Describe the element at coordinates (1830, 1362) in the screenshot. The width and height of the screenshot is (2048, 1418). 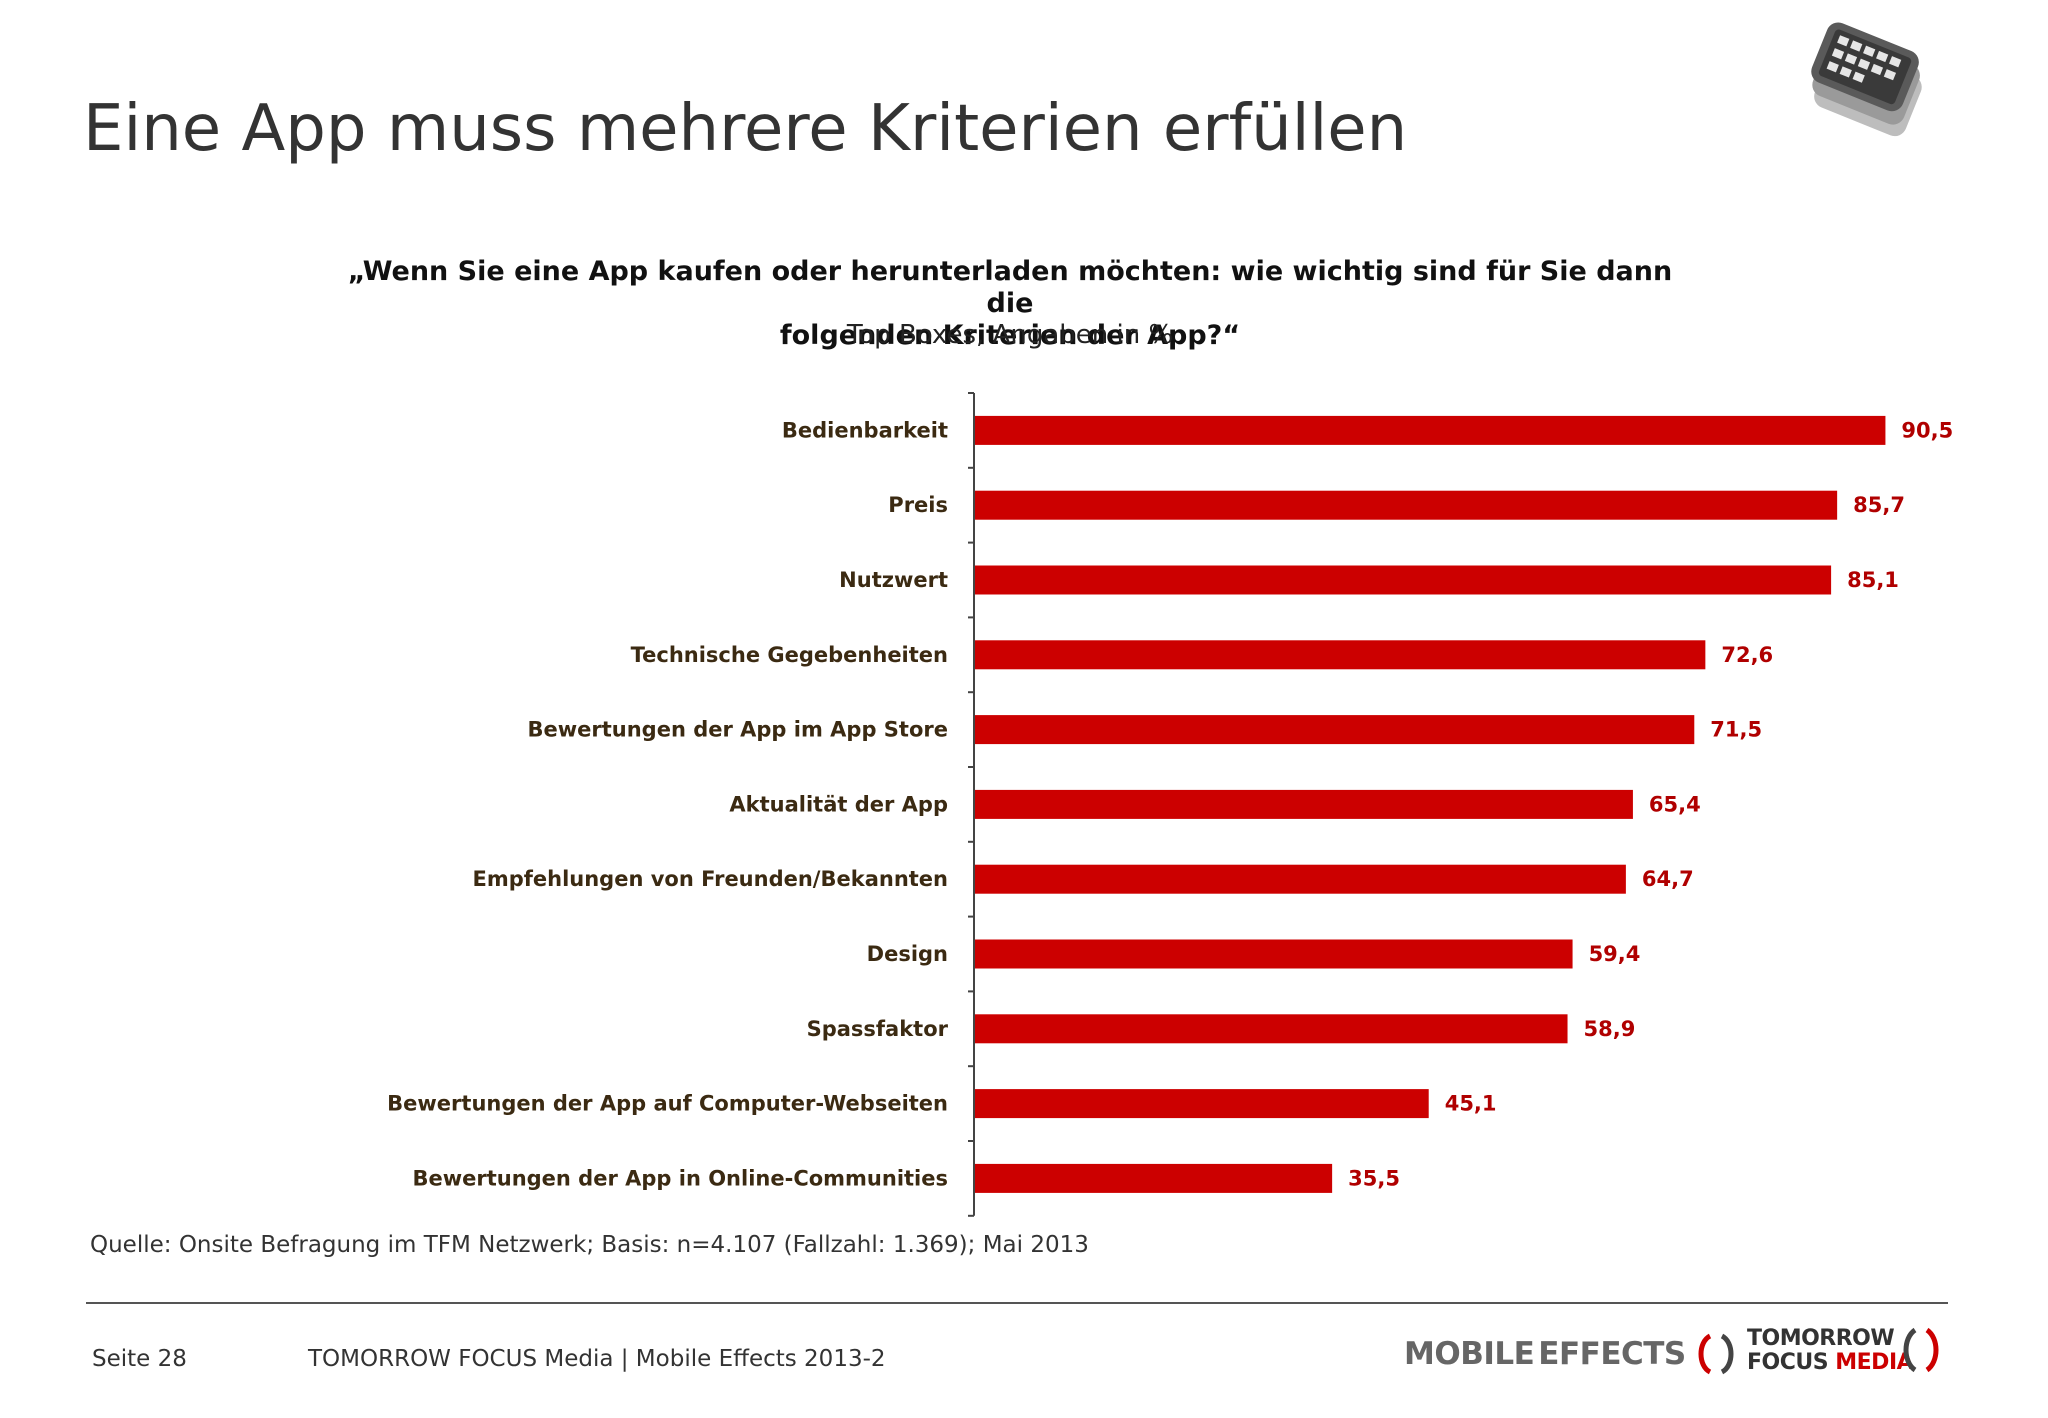
I see `logo-focus-media-line: FOCUS MEDIA` at that location.